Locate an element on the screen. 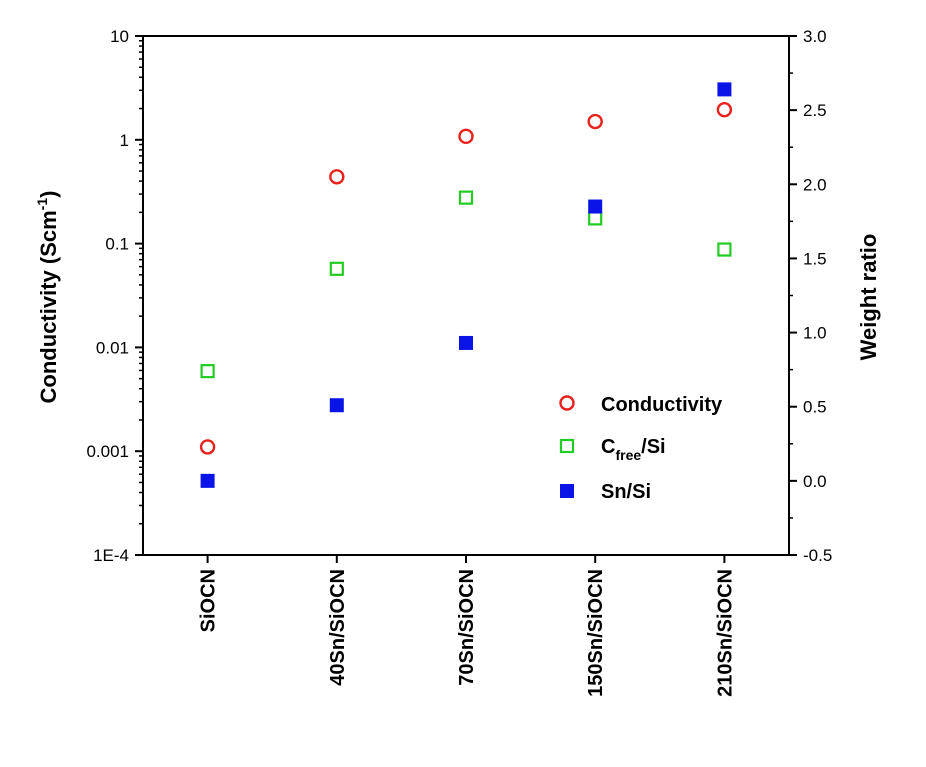  point-cfree-si-210sn-siocn is located at coordinates (724, 249).